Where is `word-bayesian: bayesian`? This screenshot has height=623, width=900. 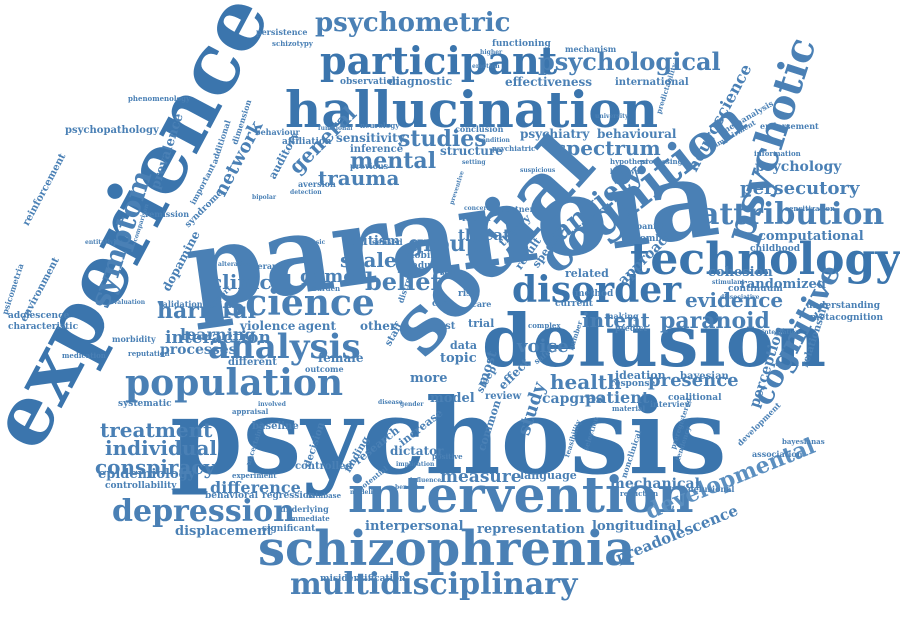 word-bayesian: bayesian is located at coordinates (704, 376).